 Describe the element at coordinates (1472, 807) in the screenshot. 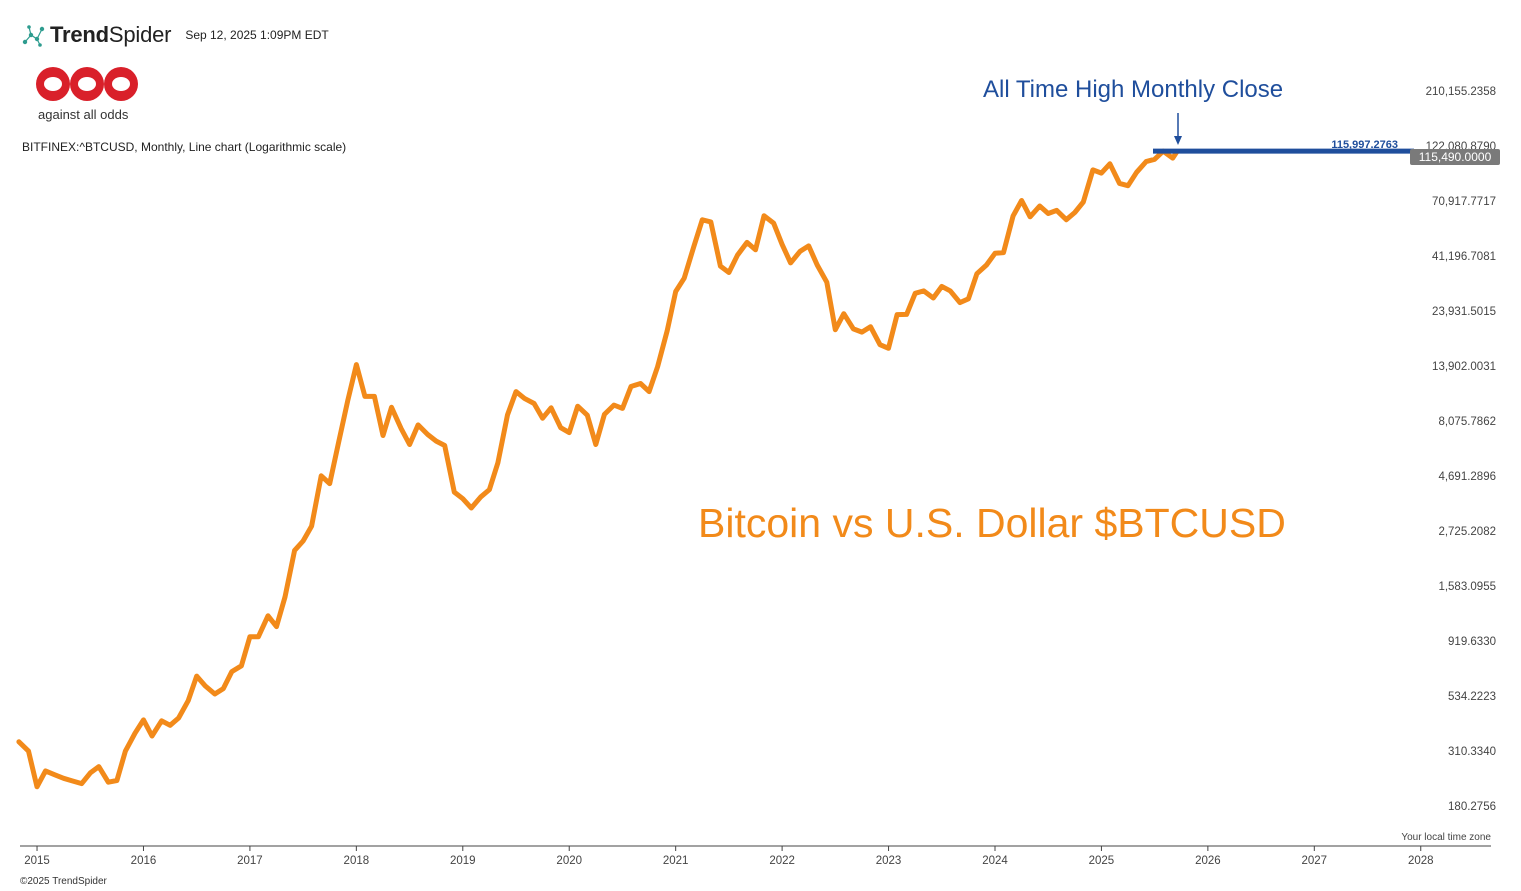

I see `y-tick-label: 180.2756` at that location.